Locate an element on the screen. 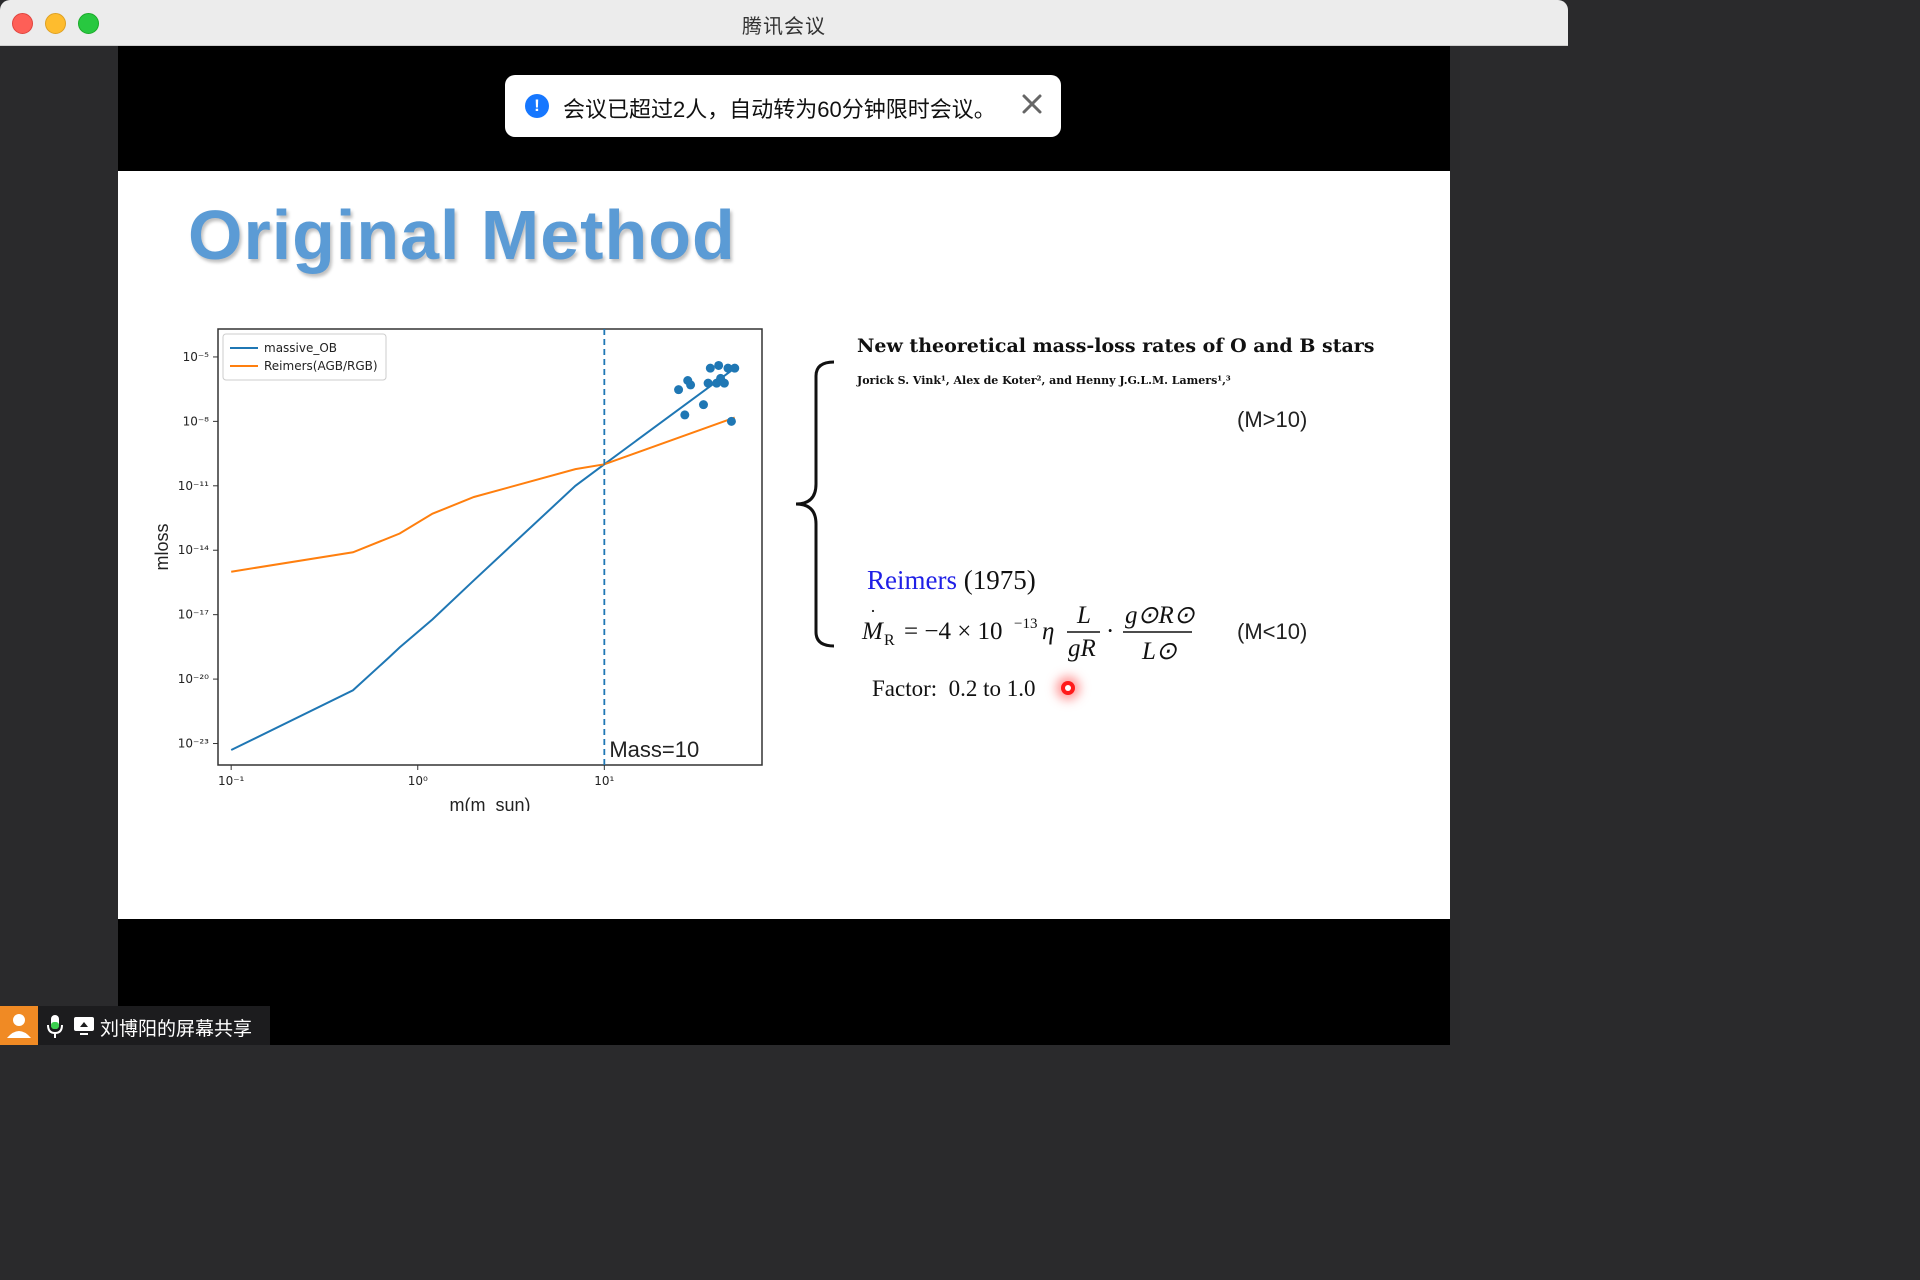  condition-high-mass: (M>10) is located at coordinates (1272, 419).